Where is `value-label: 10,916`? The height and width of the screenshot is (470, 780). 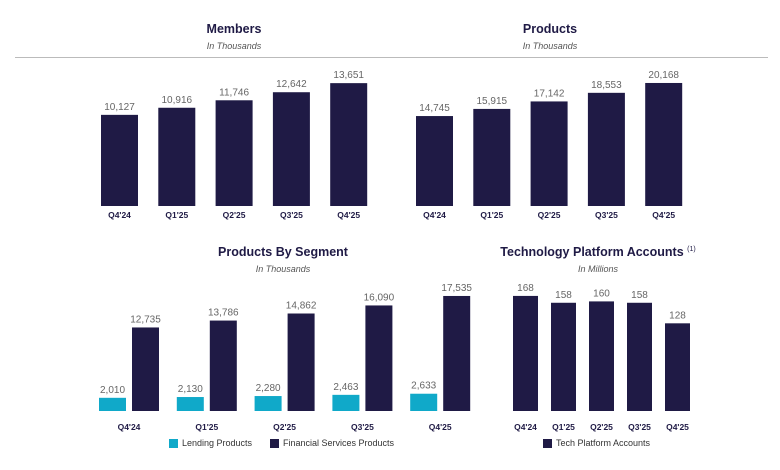 value-label: 10,916 is located at coordinates (177, 100).